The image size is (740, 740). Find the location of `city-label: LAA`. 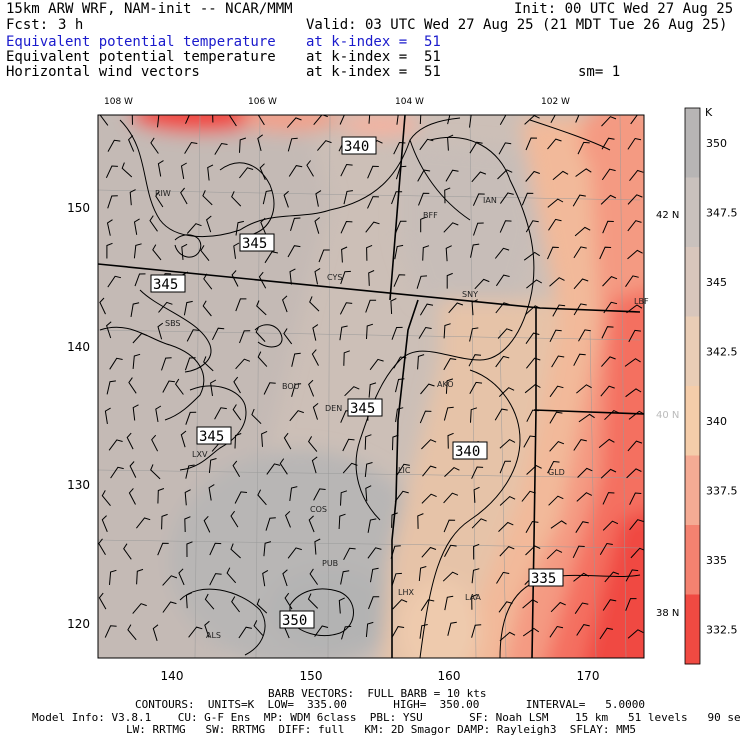

city-label: LAA is located at coordinates (473, 597).